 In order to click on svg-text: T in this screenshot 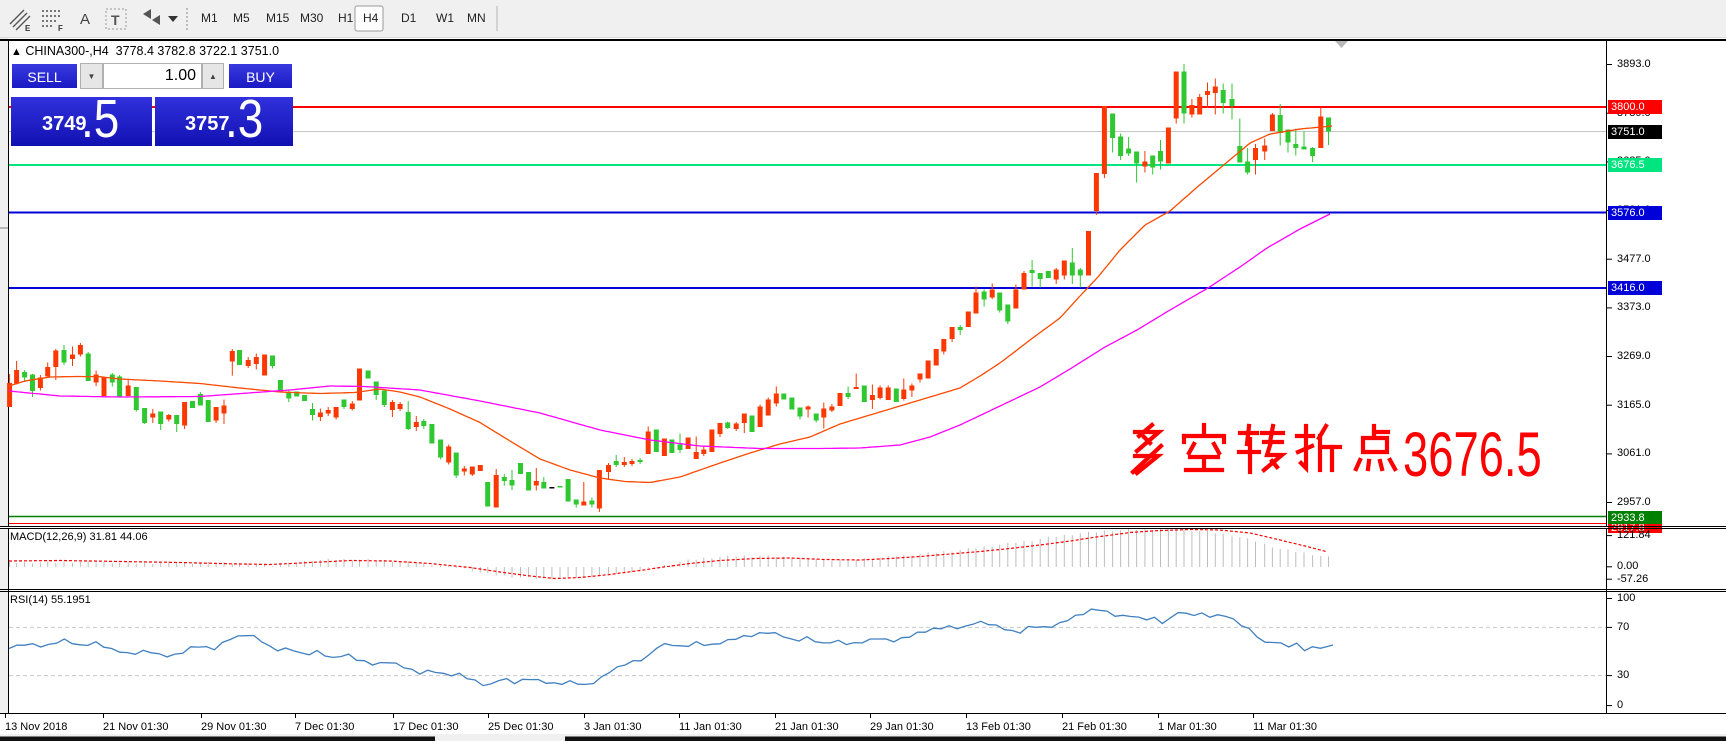, I will do `click(115, 20)`.